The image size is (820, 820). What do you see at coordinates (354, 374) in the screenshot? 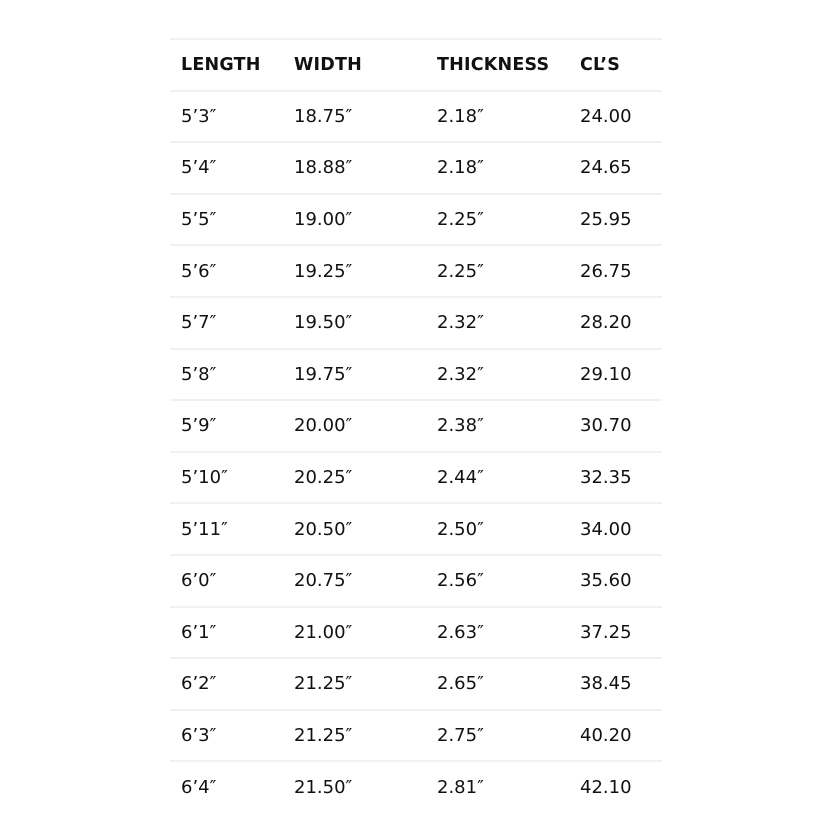
I see `cell-width: 19.75″` at bounding box center [354, 374].